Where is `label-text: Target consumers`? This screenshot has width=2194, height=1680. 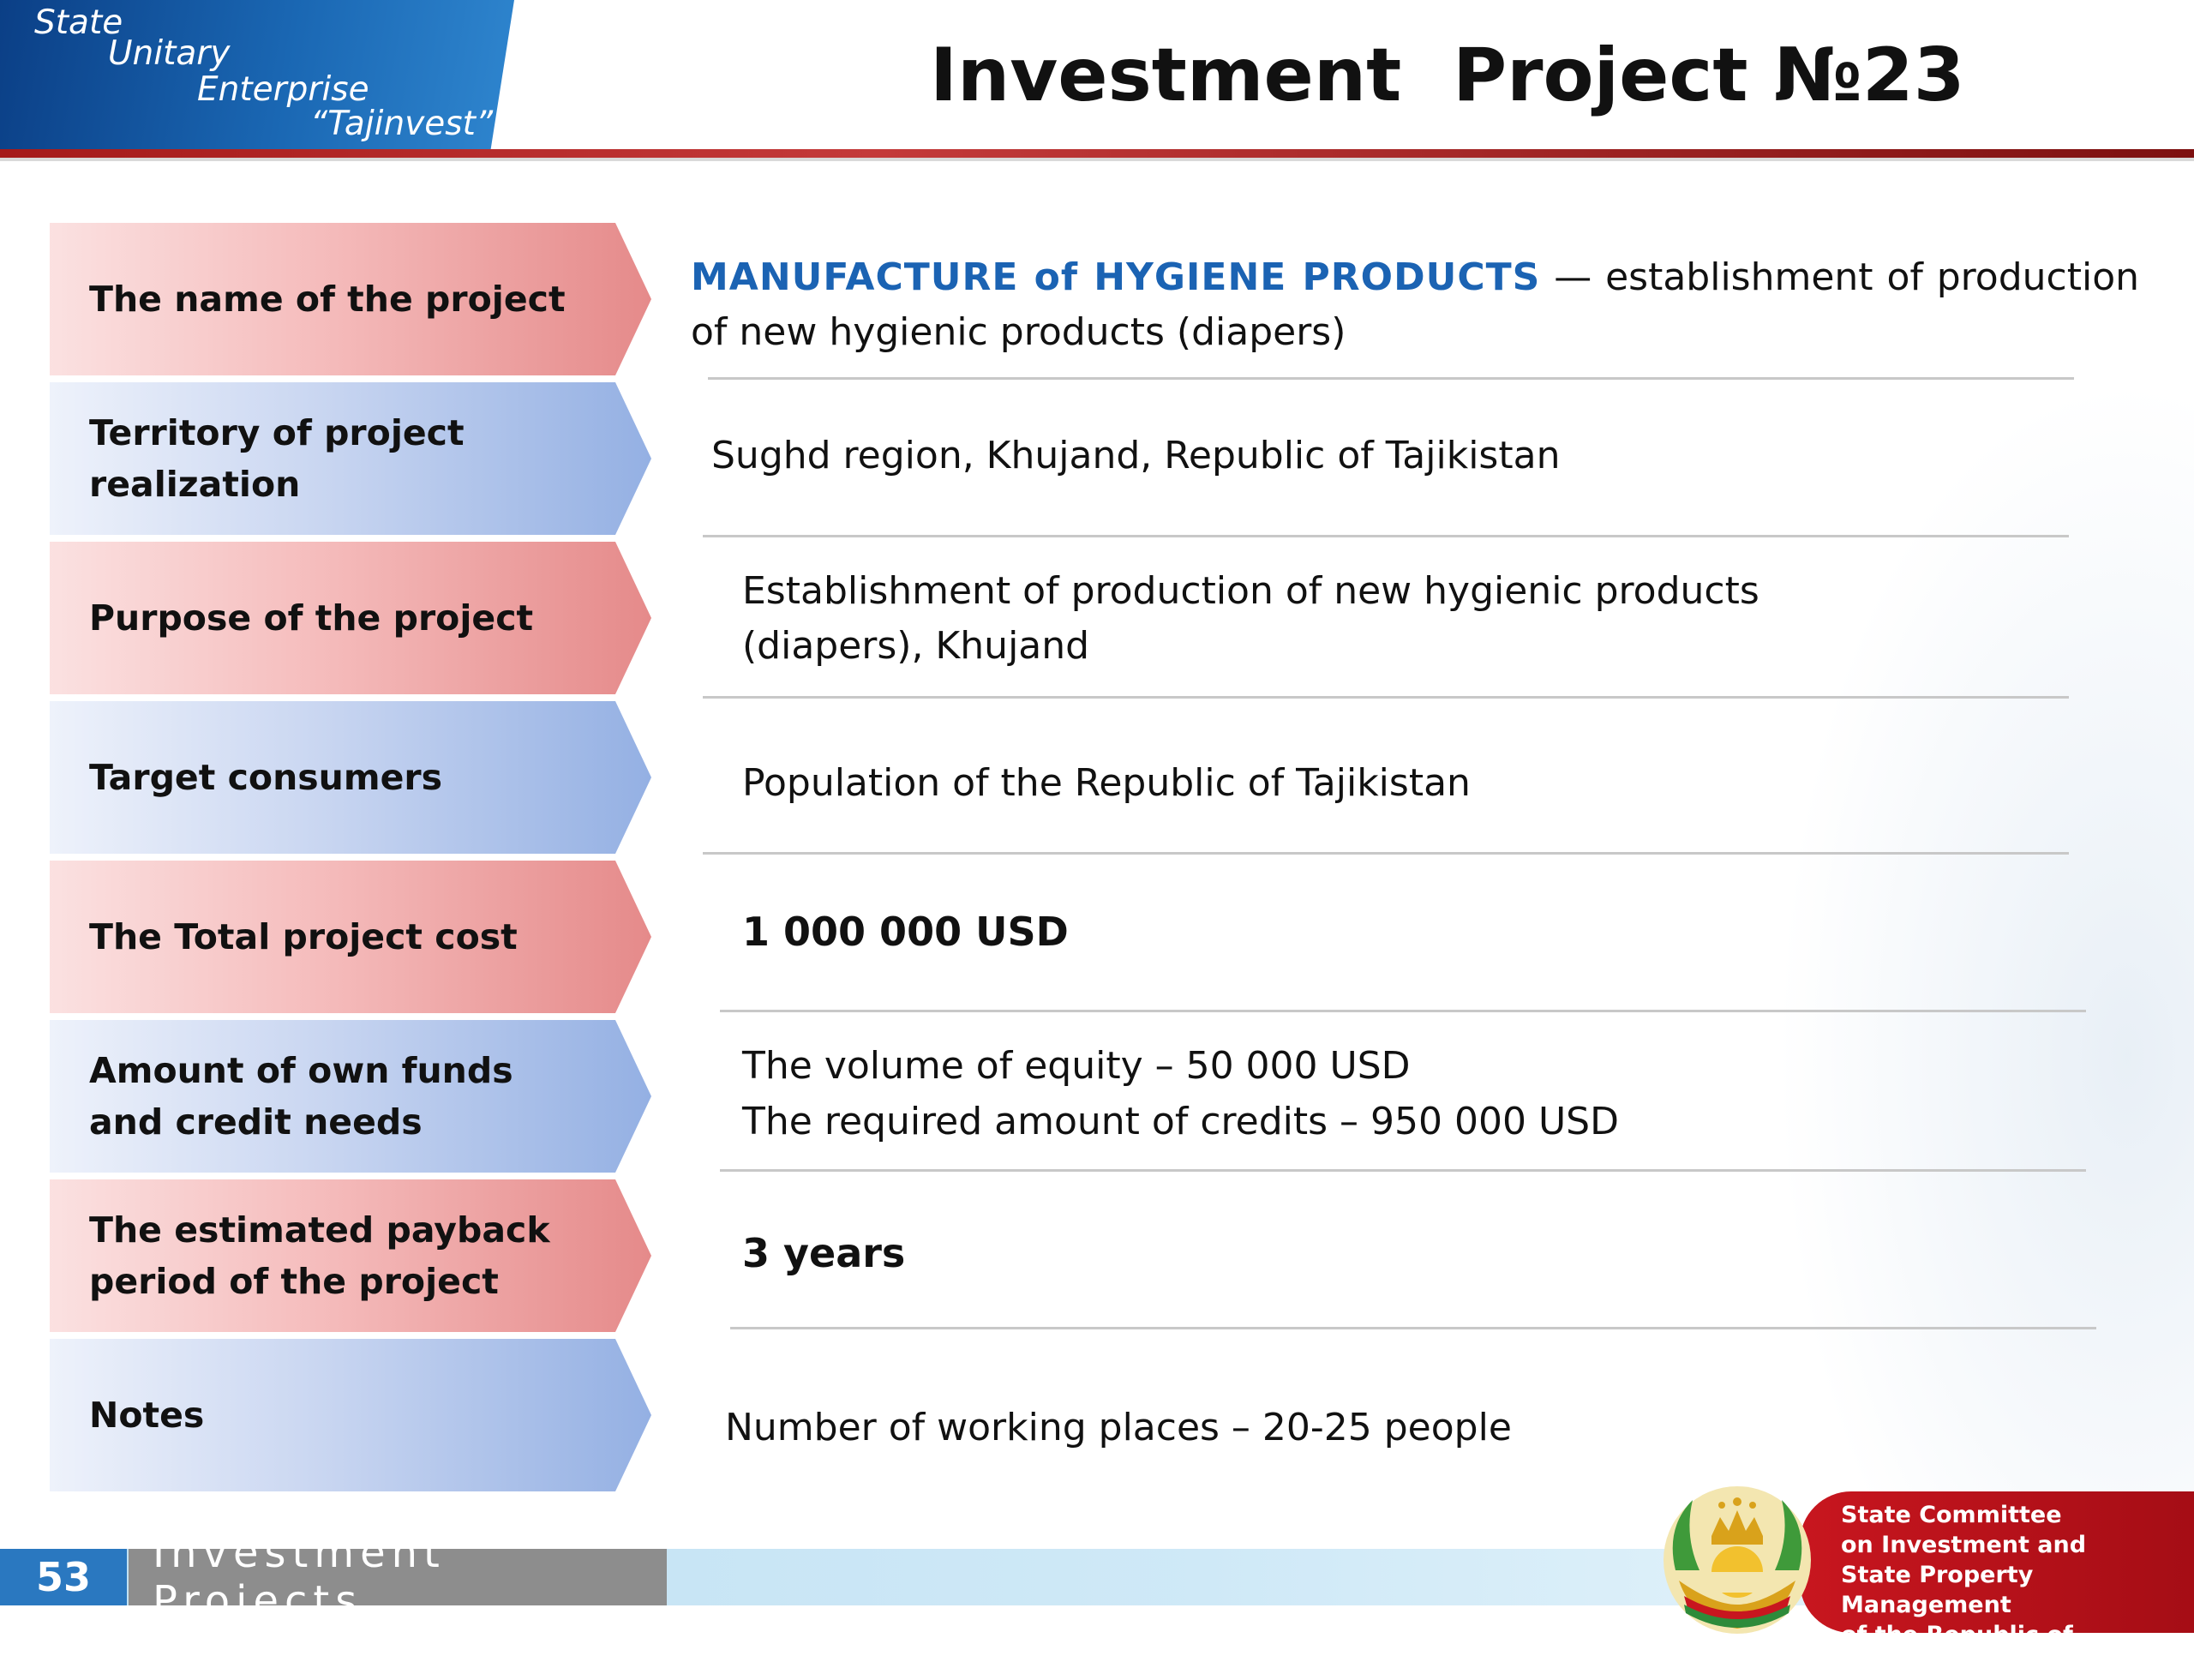 label-text: Target consumers is located at coordinates (266, 777).